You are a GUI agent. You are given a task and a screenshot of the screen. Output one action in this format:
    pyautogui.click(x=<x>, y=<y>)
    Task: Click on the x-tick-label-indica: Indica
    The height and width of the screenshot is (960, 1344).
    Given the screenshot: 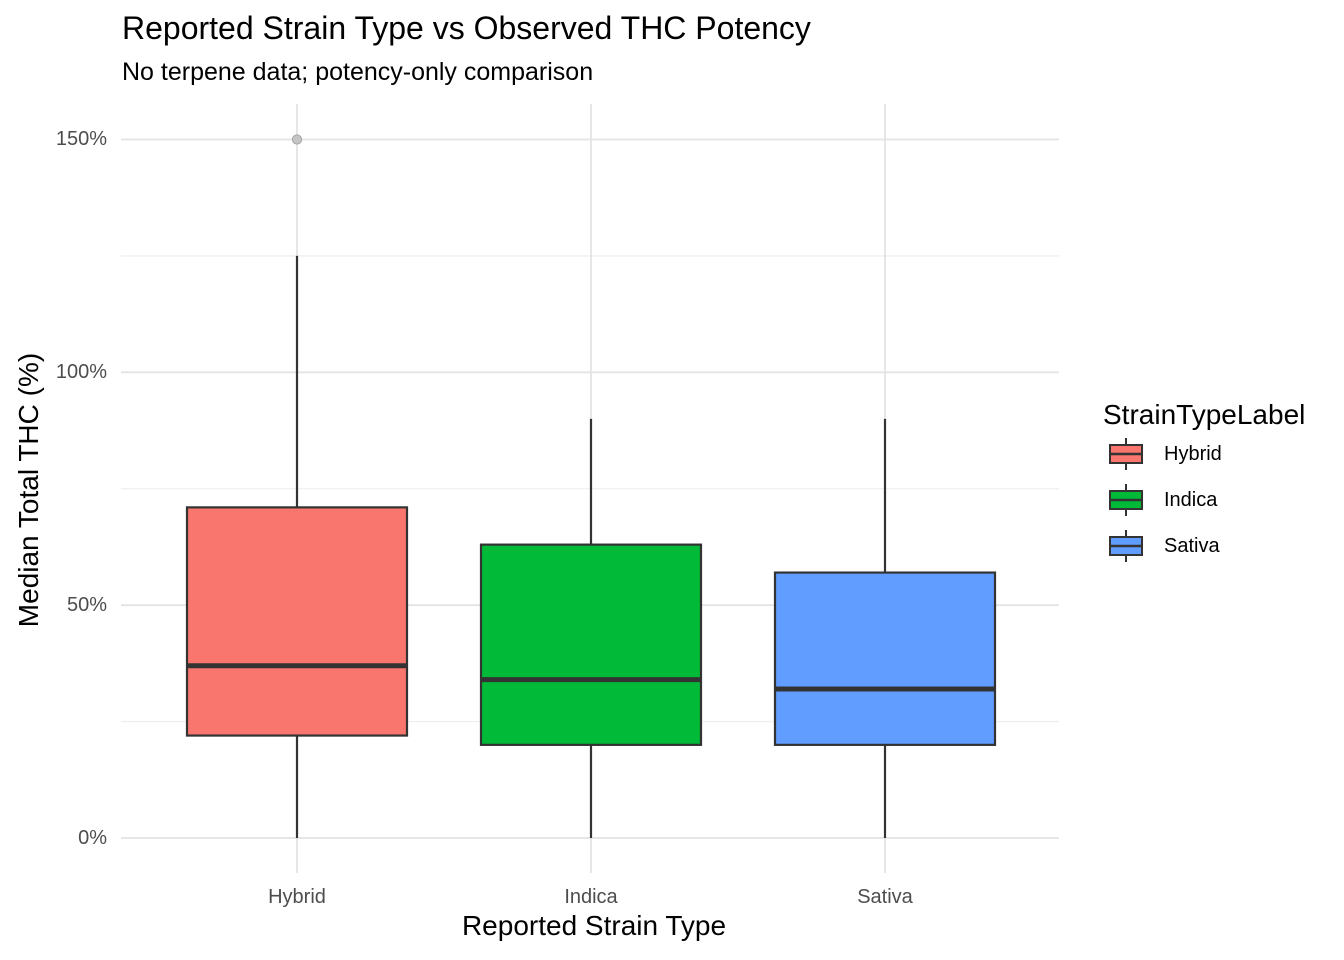 What is the action you would take?
    pyautogui.click(x=591, y=897)
    